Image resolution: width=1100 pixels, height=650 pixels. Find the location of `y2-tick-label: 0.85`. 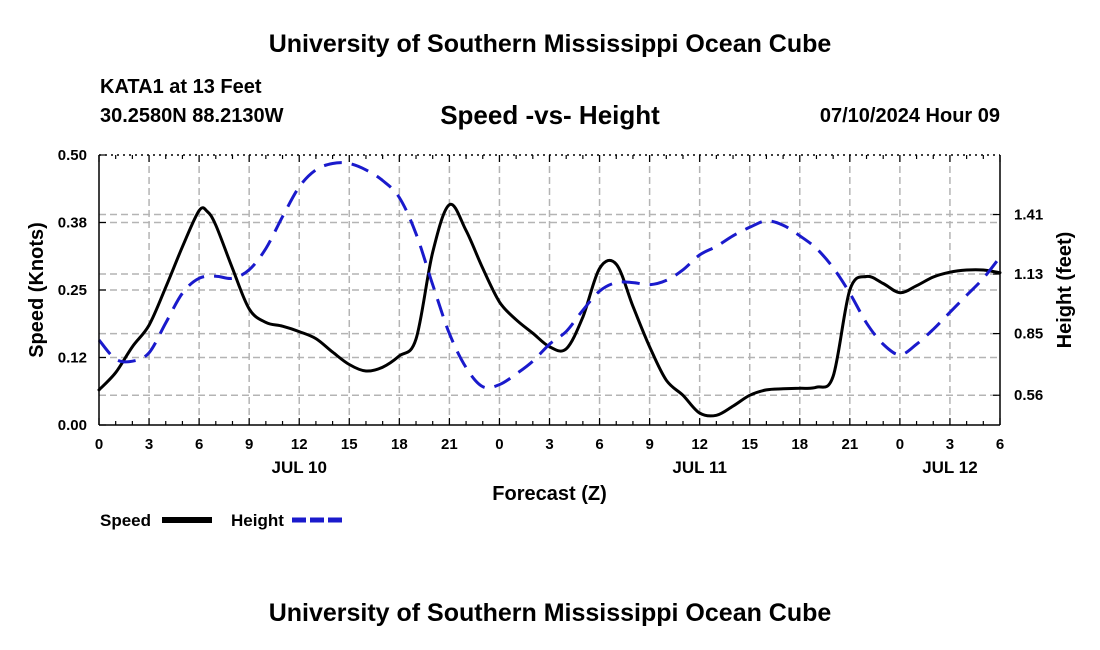

y2-tick-label: 0.85 is located at coordinates (1028, 334).